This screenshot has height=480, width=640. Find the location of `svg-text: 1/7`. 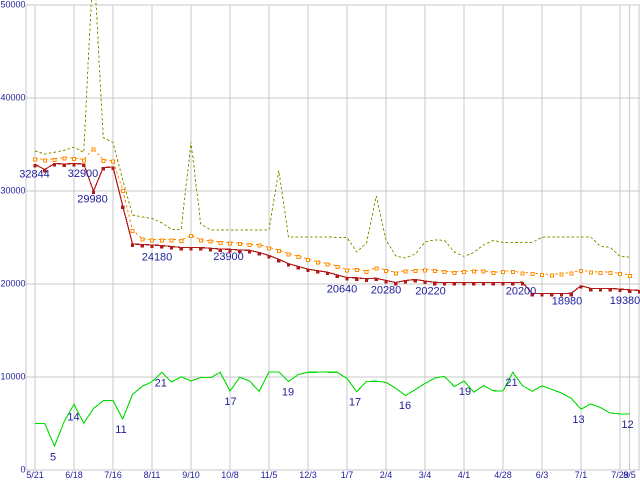

svg-text: 1/7 is located at coordinates (347, 475).